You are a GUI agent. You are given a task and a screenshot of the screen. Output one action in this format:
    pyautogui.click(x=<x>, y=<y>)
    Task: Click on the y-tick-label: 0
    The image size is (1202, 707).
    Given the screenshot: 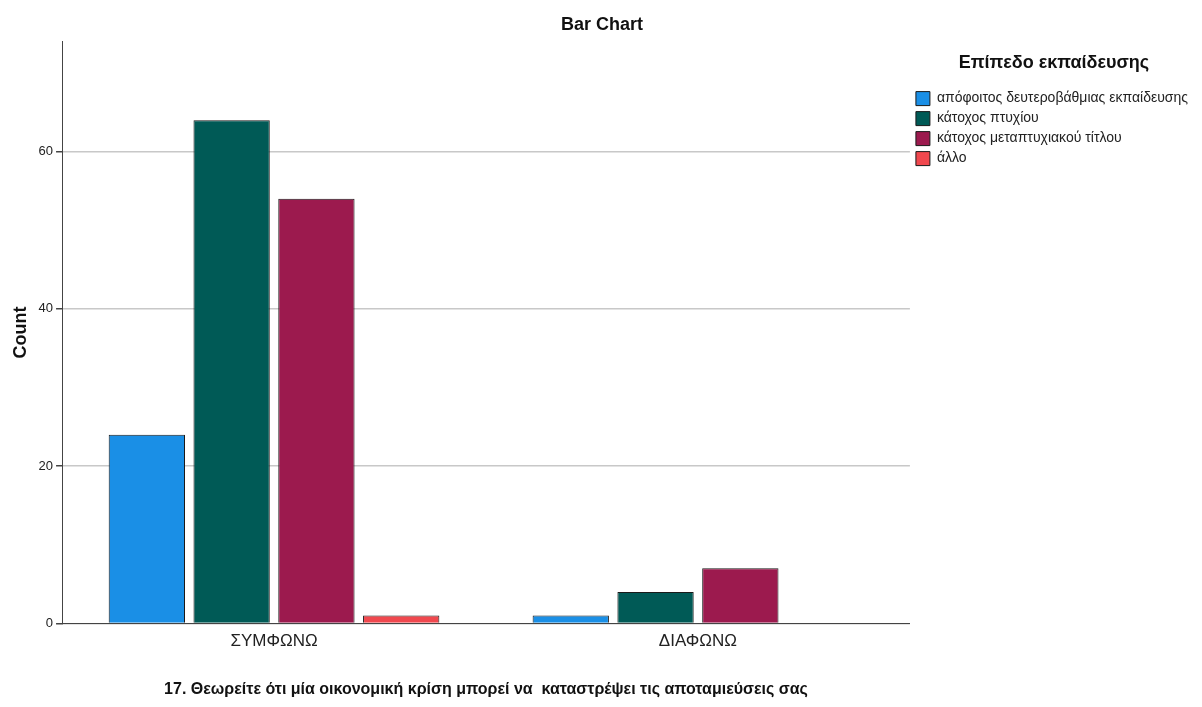 What is the action you would take?
    pyautogui.click(x=49, y=622)
    